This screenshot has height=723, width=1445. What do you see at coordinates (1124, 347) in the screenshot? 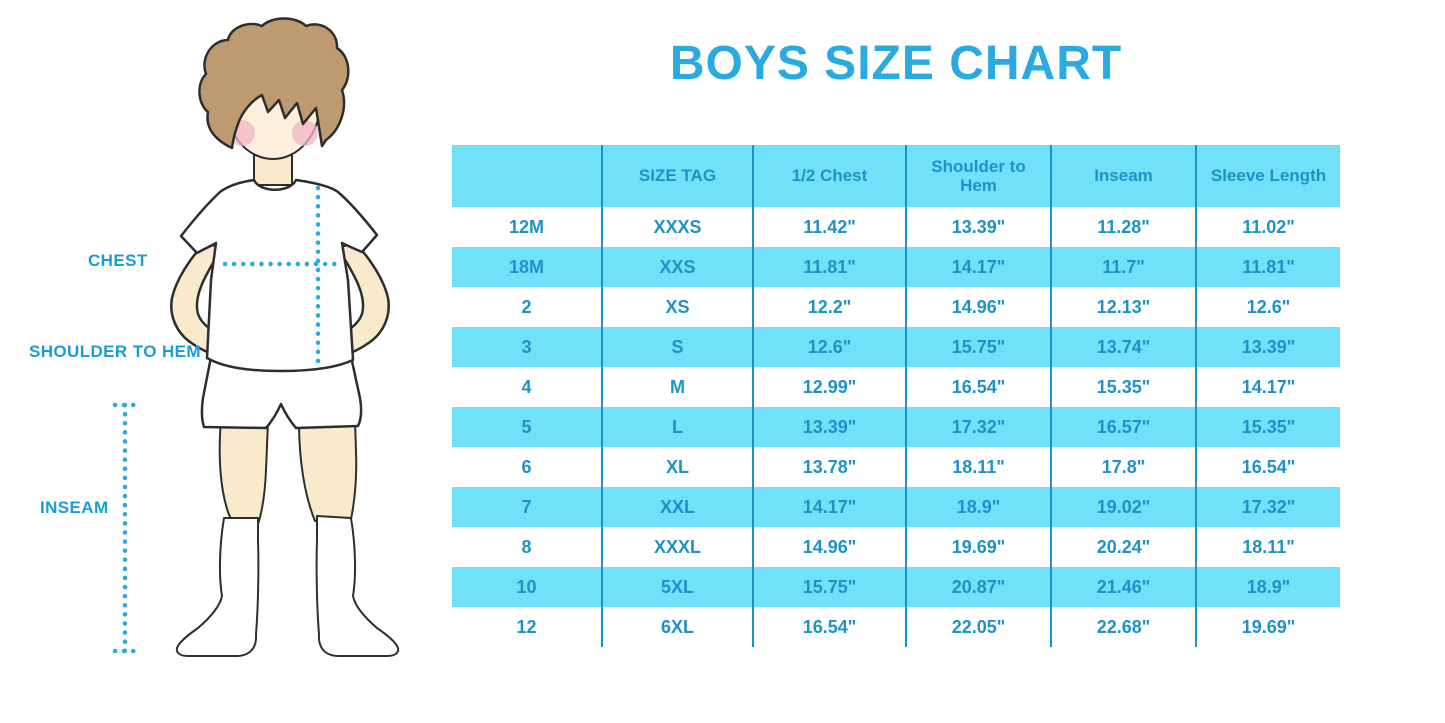
I see `table-cell: 13.74"` at bounding box center [1124, 347].